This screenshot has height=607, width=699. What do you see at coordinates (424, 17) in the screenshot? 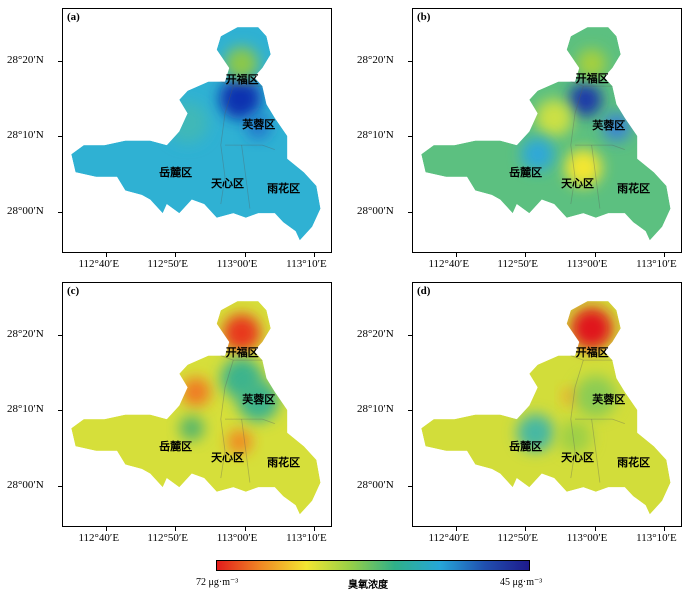
I see `panel-label: (b)` at bounding box center [424, 17].